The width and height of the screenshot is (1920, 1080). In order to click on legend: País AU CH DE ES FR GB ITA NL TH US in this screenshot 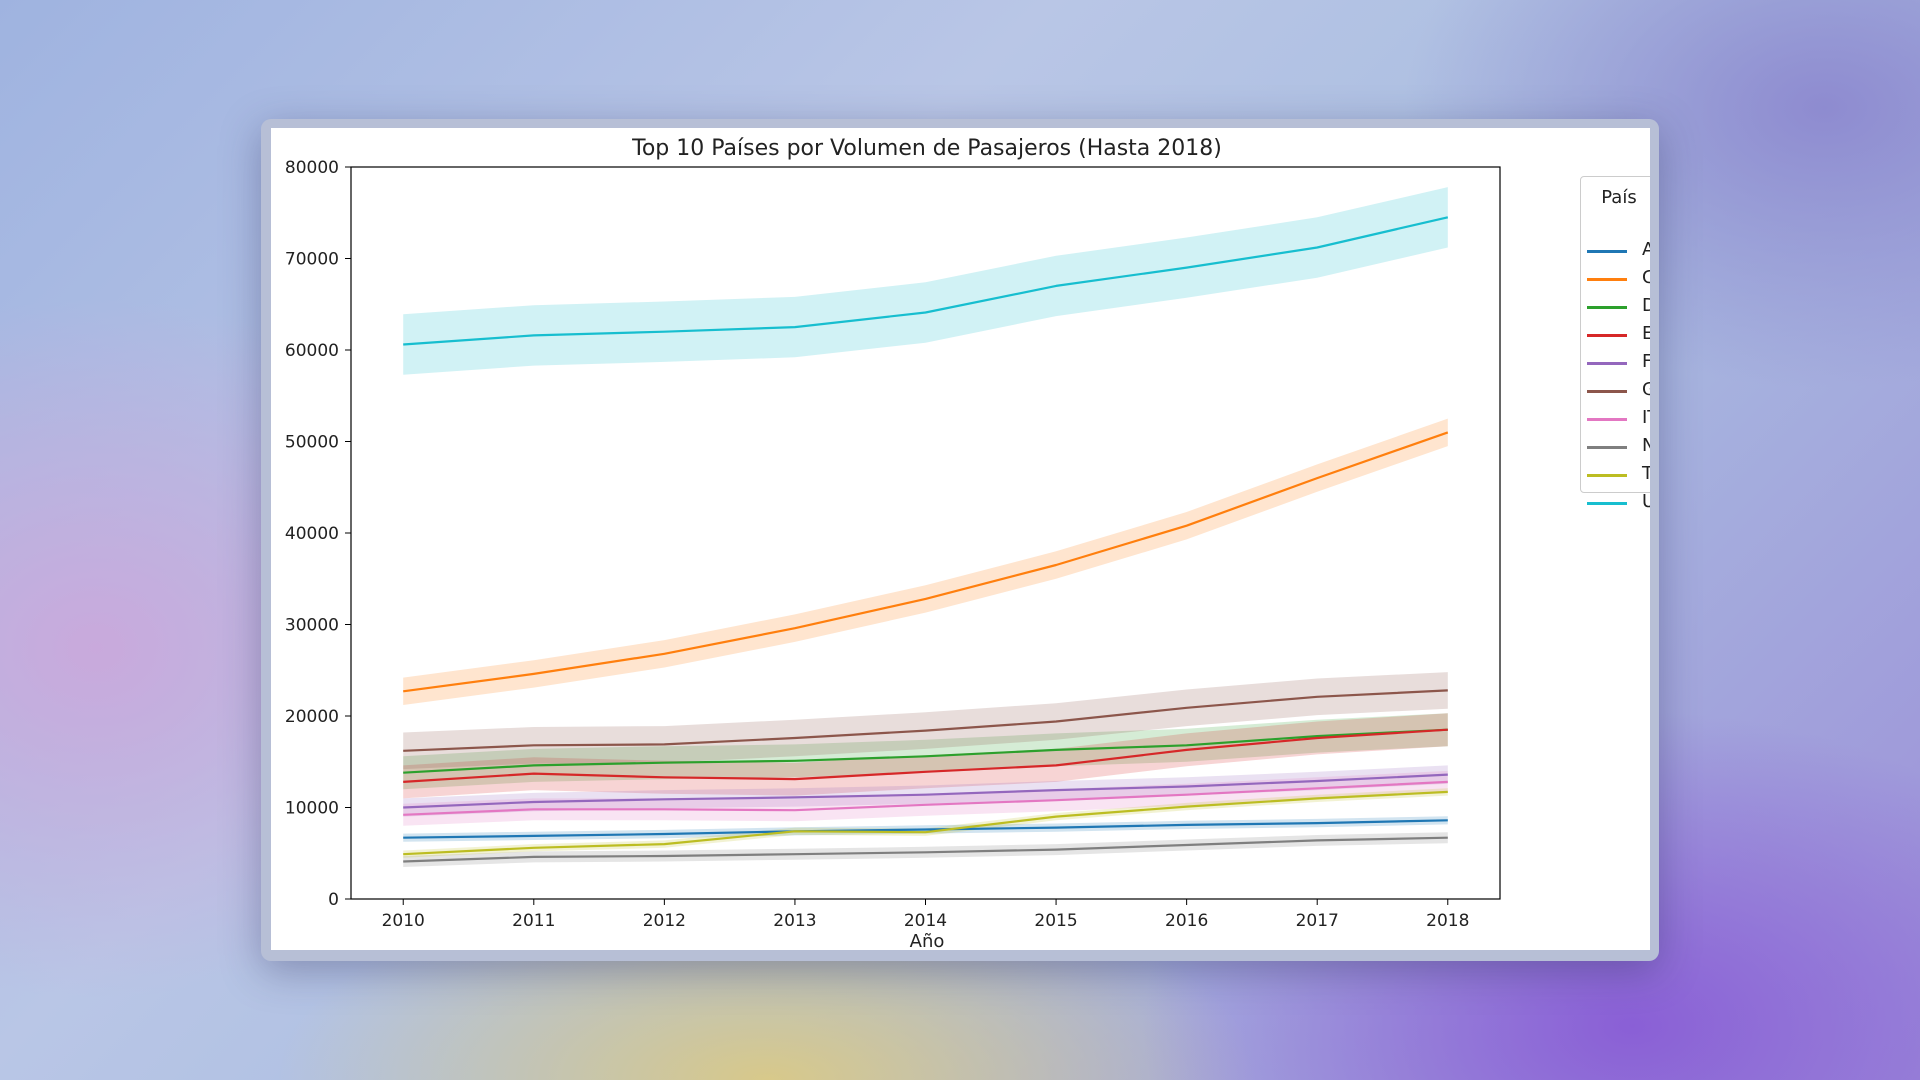, I will do `click(1615, 344)`.